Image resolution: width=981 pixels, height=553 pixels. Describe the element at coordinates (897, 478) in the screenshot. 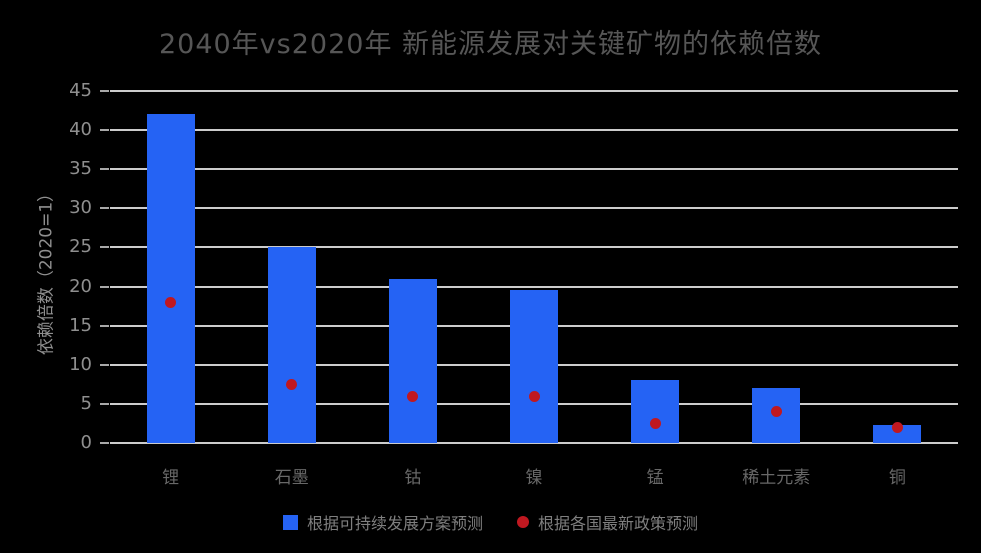

I see `x-tick-label-铜: 铜` at that location.